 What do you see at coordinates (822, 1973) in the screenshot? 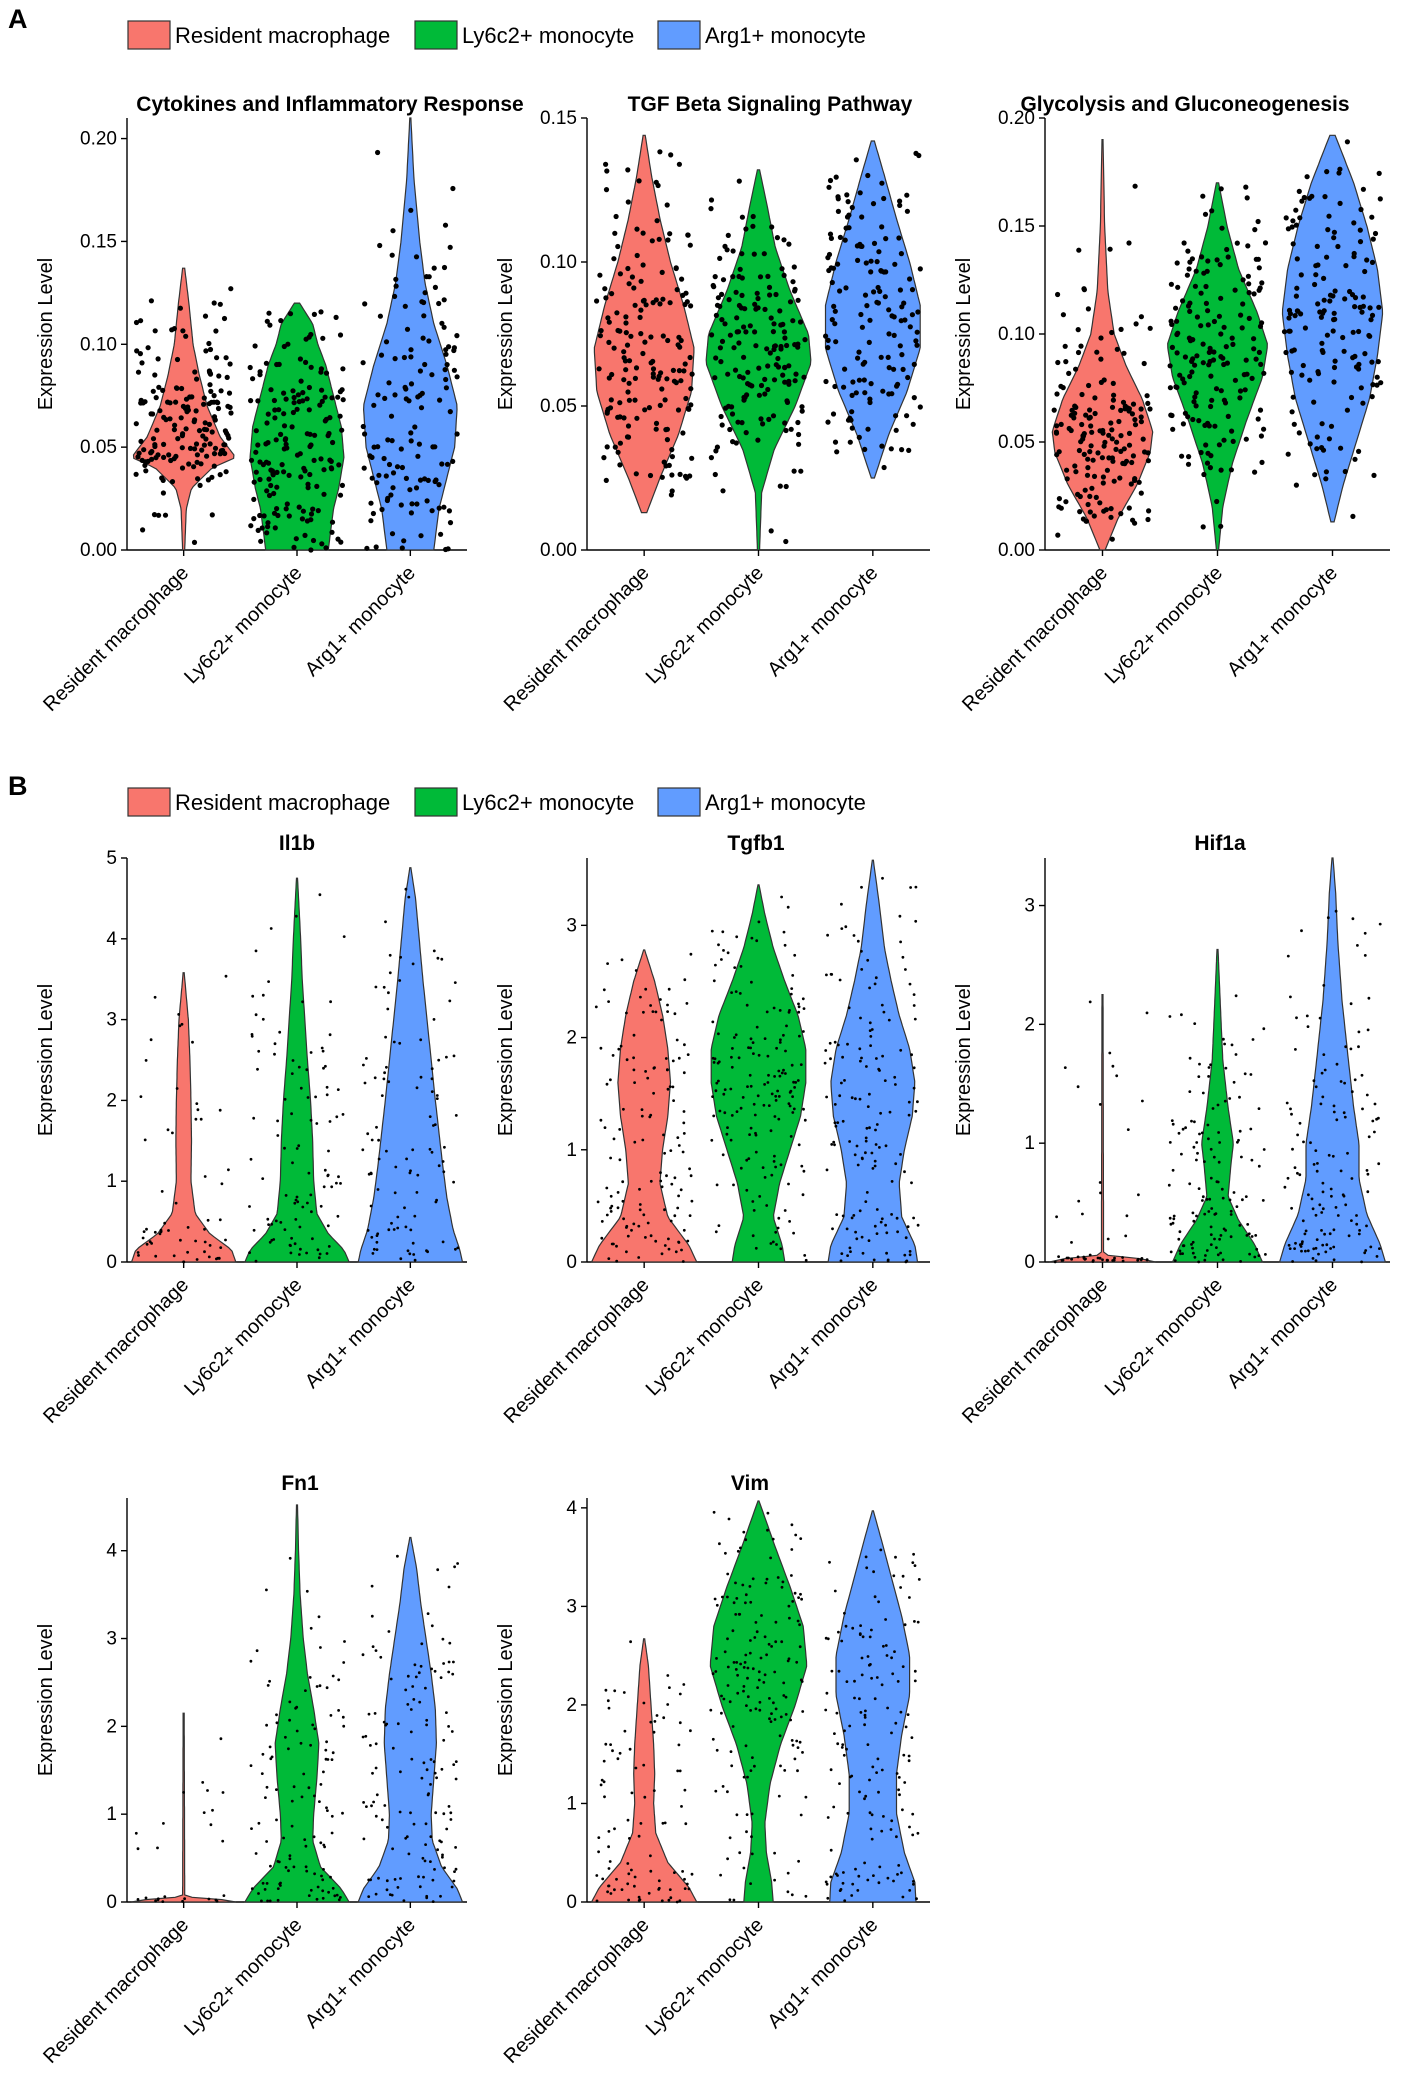
I see `x-tick-label: Arg1+ monocyte` at bounding box center [822, 1973].